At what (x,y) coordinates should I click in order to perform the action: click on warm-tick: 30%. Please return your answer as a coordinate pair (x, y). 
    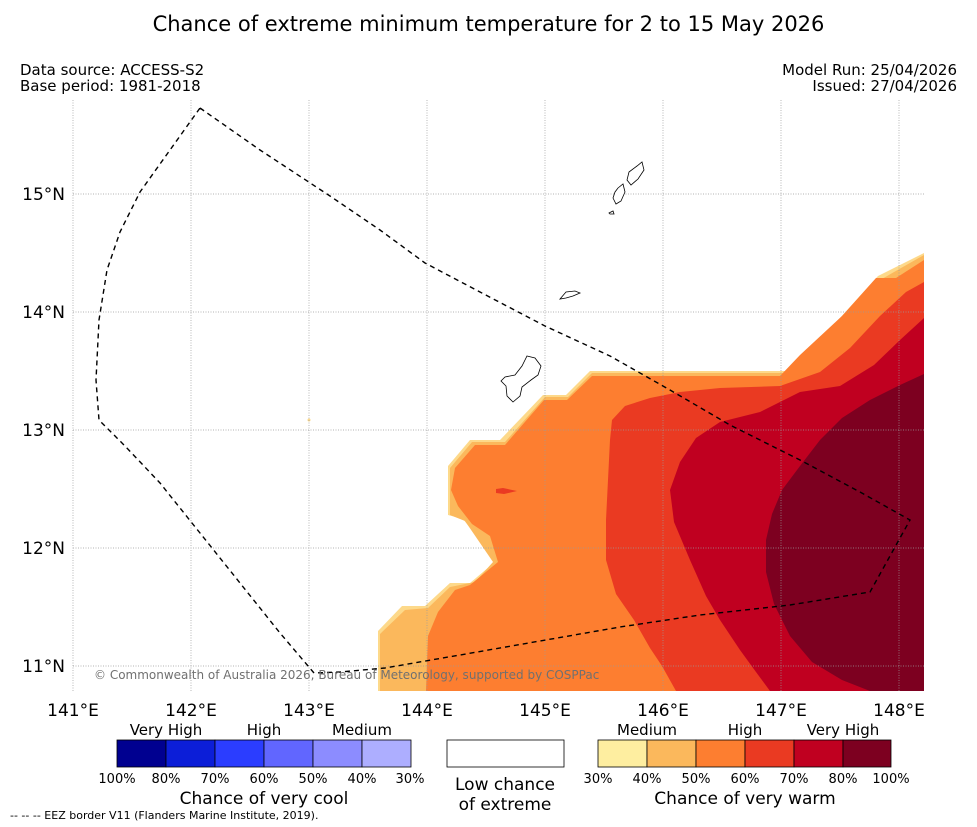
    Looking at the image, I should click on (598, 779).